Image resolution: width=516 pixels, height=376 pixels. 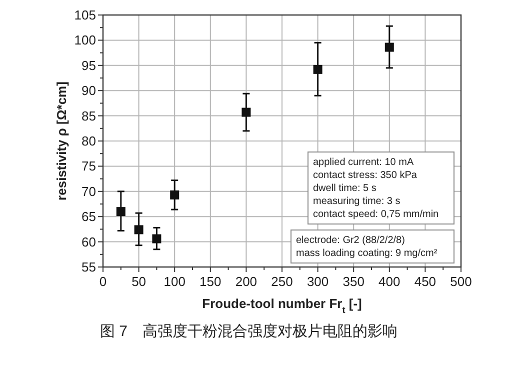 I want to click on y-axis-title: resistivity ρ [Ω*cm], so click(x=61, y=141).